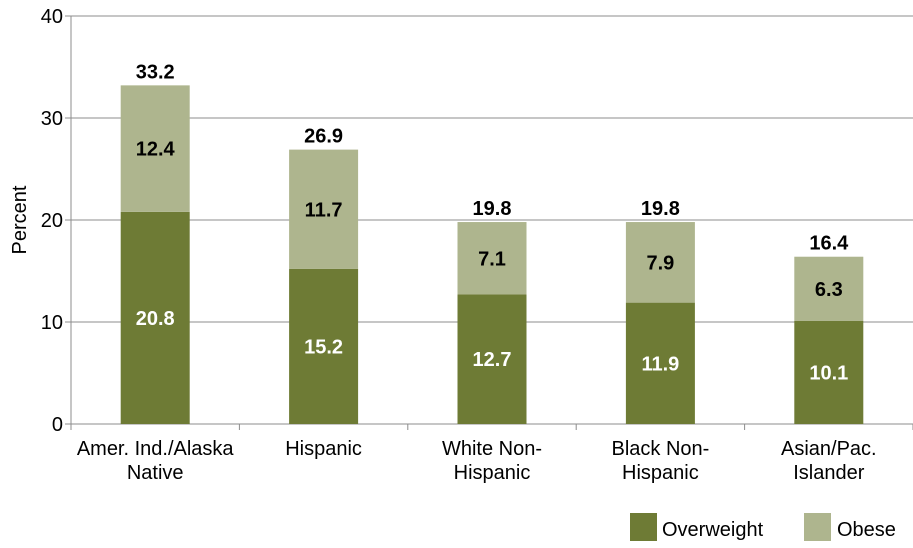 The height and width of the screenshot is (548, 913). What do you see at coordinates (492, 449) in the screenshot?
I see `x-category-label: White Non-` at bounding box center [492, 449].